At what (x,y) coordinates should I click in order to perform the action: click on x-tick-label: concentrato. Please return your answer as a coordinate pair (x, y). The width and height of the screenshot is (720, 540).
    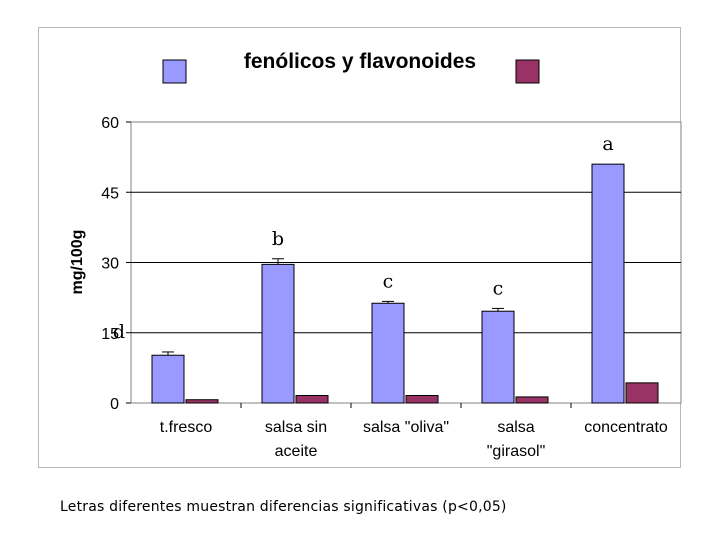
    Looking at the image, I should click on (626, 427).